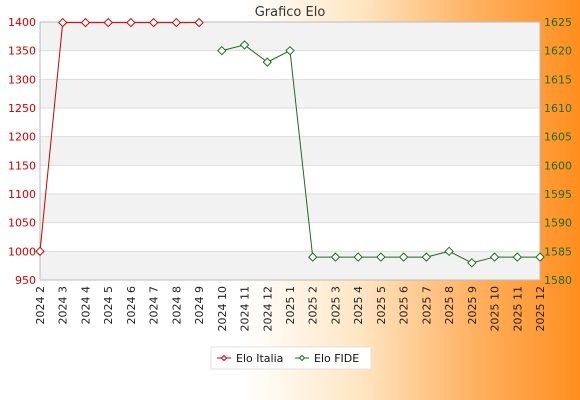  I want to click on x-tick-label: 2025 5, so click(381, 305).